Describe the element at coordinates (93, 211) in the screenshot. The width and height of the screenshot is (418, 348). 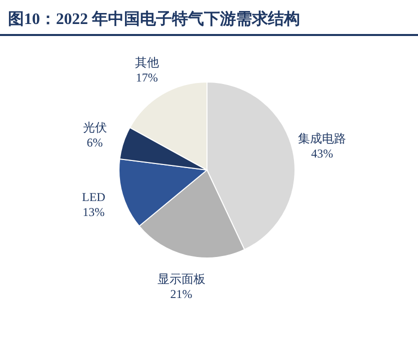
I see `data-label: 13%` at that location.